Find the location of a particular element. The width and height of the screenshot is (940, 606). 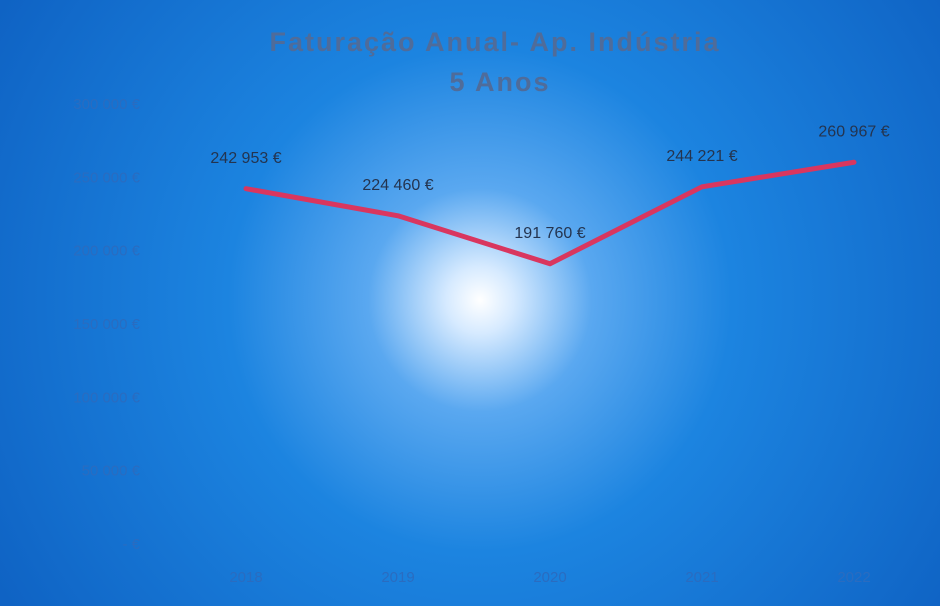

chart-title: Faturação Anual- Ap. Indústria is located at coordinates (494, 42).